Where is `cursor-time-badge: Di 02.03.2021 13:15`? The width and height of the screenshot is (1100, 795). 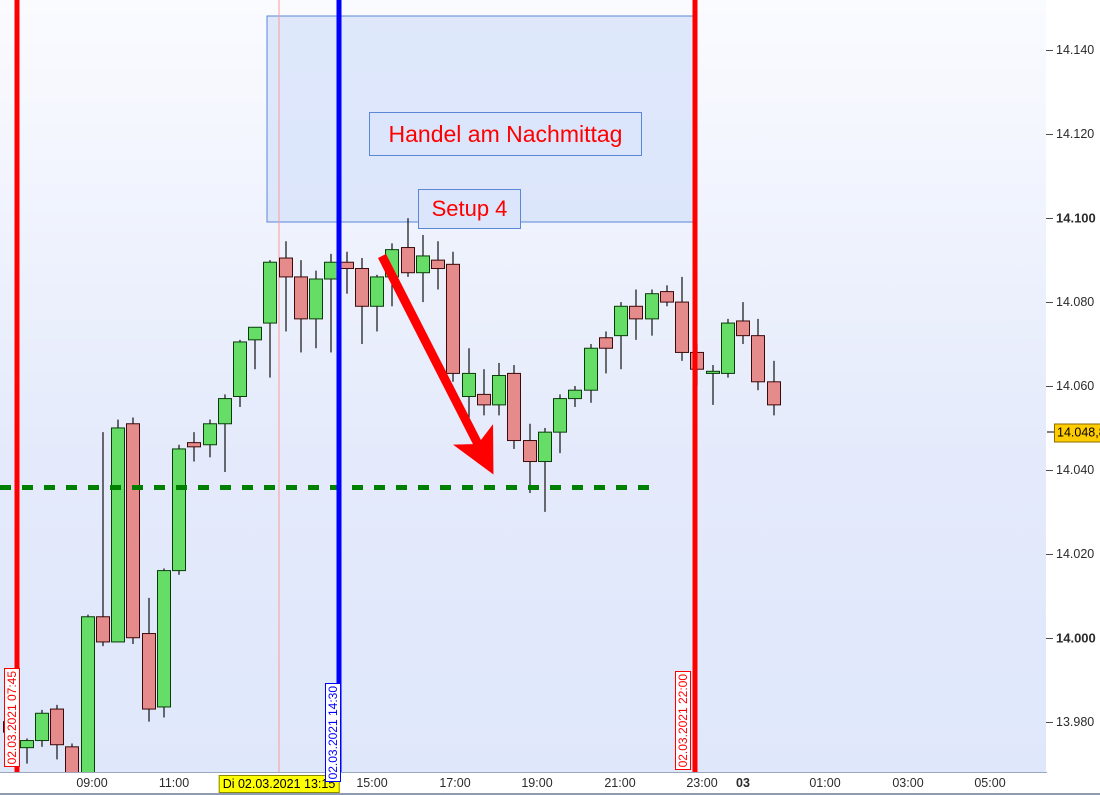 cursor-time-badge: Di 02.03.2021 13:15 is located at coordinates (279, 784).